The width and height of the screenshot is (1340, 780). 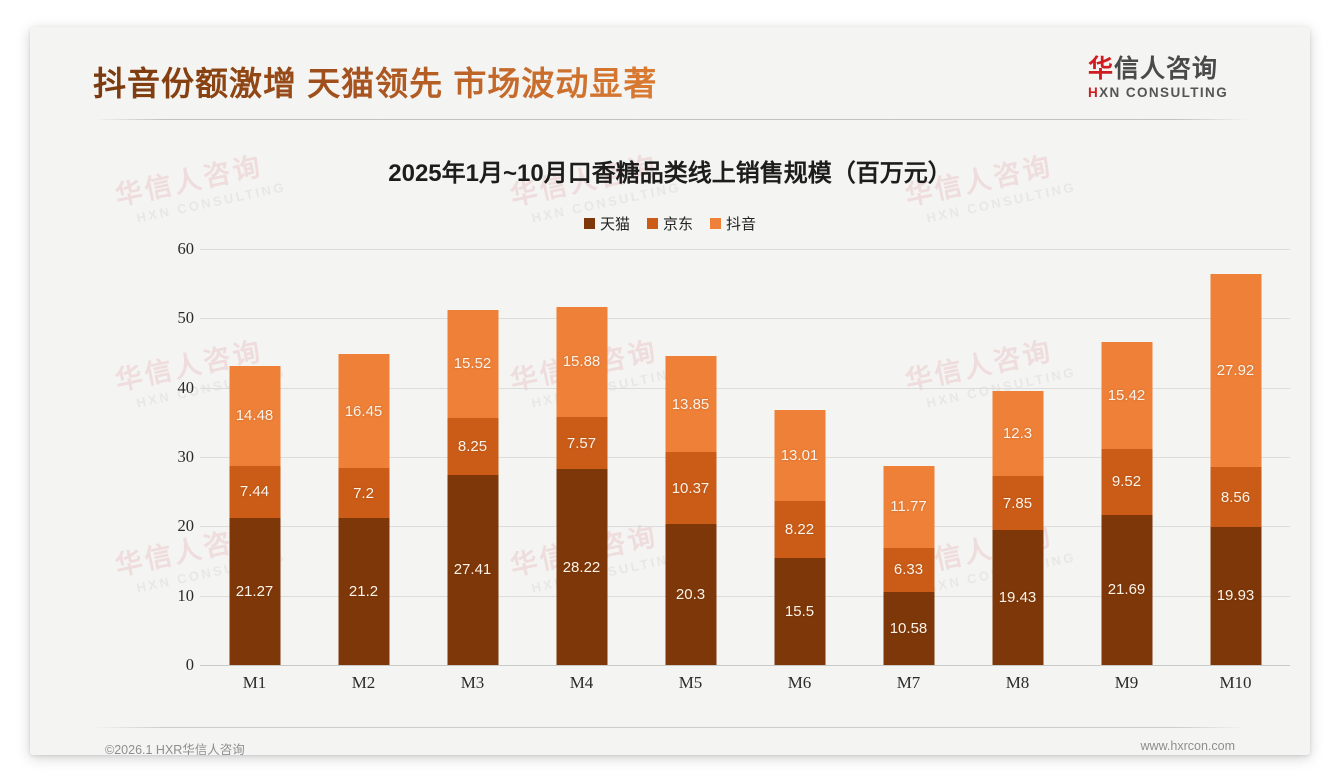 I want to click on x-axis-label-M10: M10, so click(x=1235, y=682).